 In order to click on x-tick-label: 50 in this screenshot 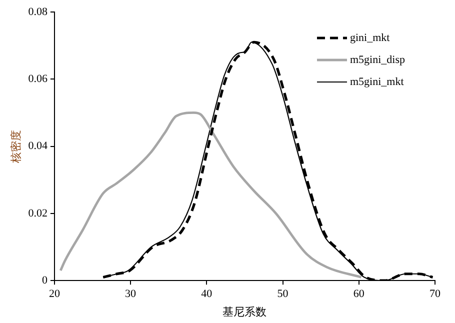, I will do `click(283, 294)`.